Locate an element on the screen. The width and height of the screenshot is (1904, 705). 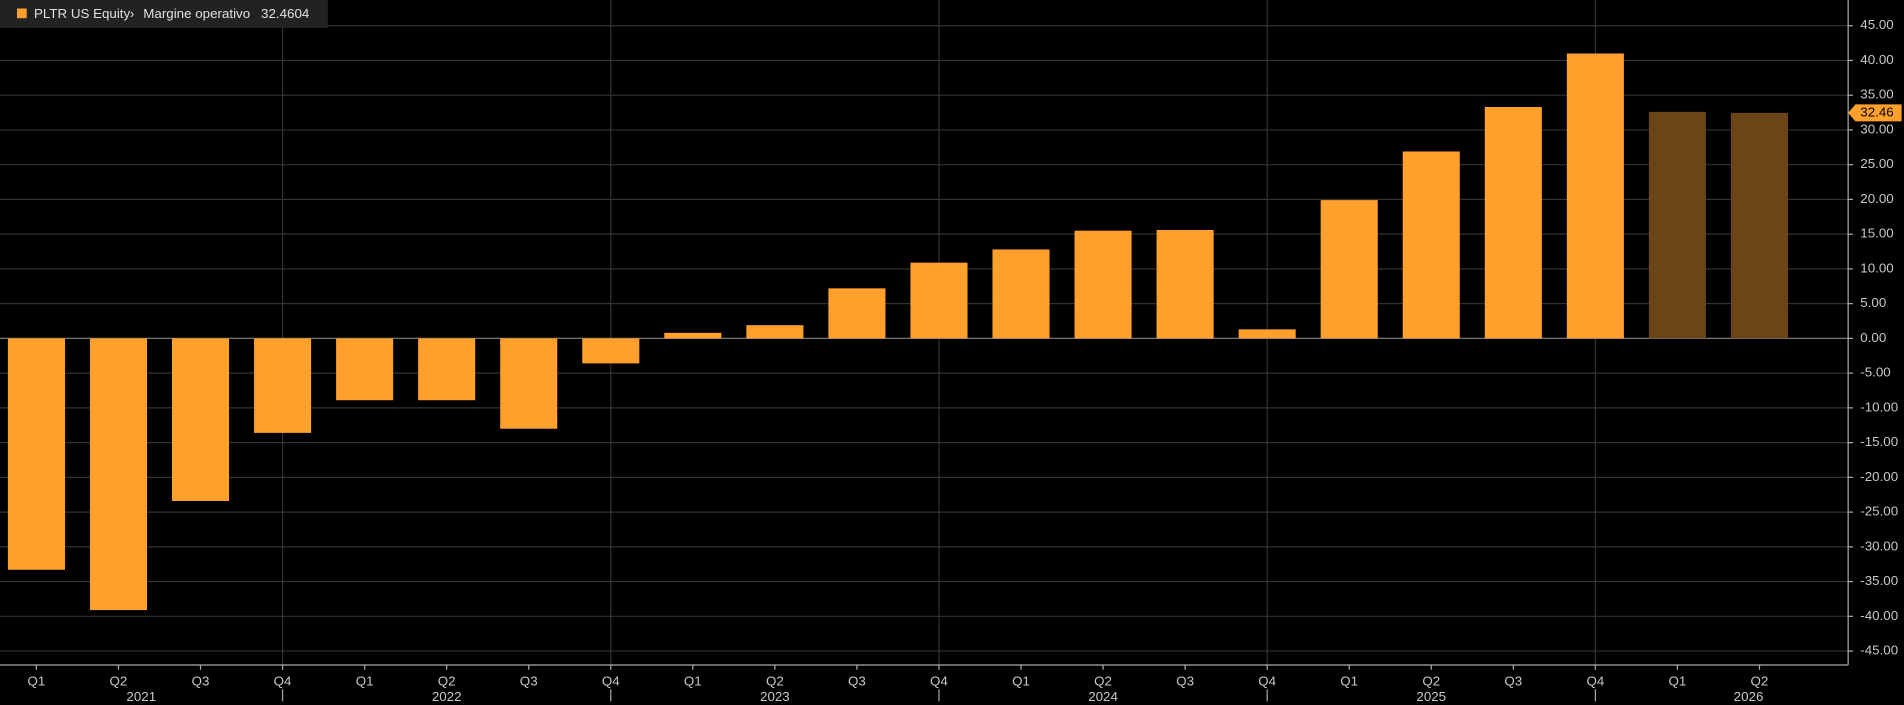
y-tick-label: 35.00 is located at coordinates (1876, 94).